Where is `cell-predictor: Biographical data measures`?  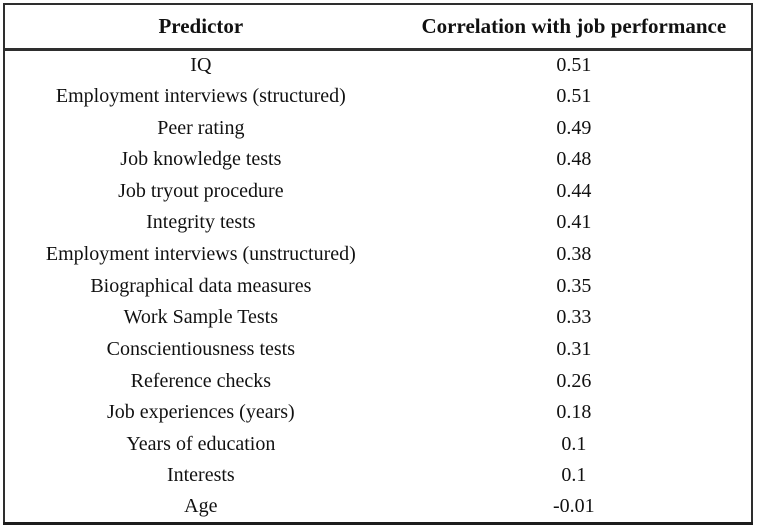
cell-predictor: Biographical data measures is located at coordinates (201, 285).